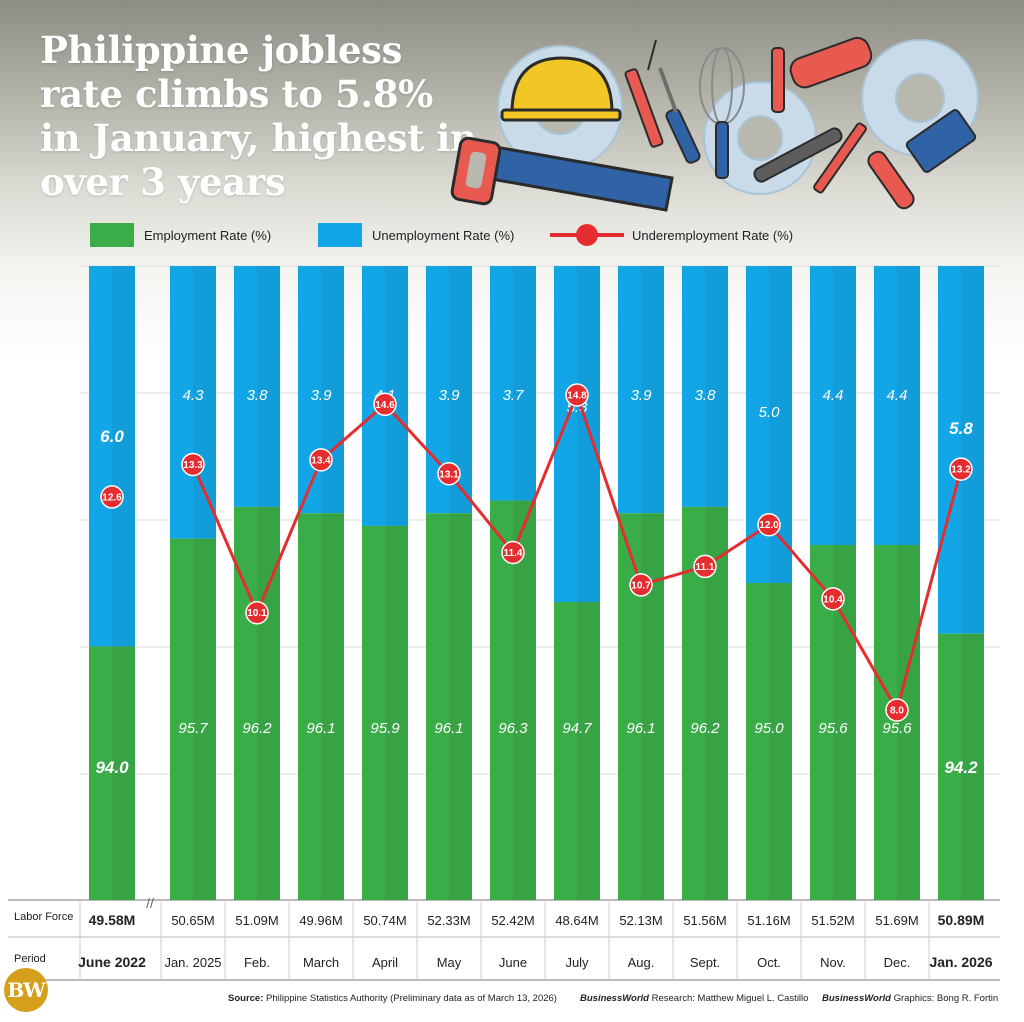 This screenshot has width=1024, height=1022. Describe the element at coordinates (180, 235) in the screenshot. I see `legend-employment: Employment Rate (%)` at that location.